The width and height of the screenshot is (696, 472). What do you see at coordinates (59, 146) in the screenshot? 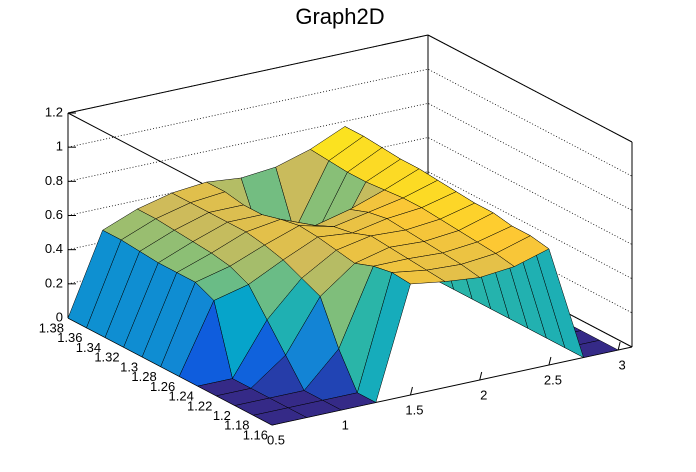
I see `z-tick-label: 1` at bounding box center [59, 146].